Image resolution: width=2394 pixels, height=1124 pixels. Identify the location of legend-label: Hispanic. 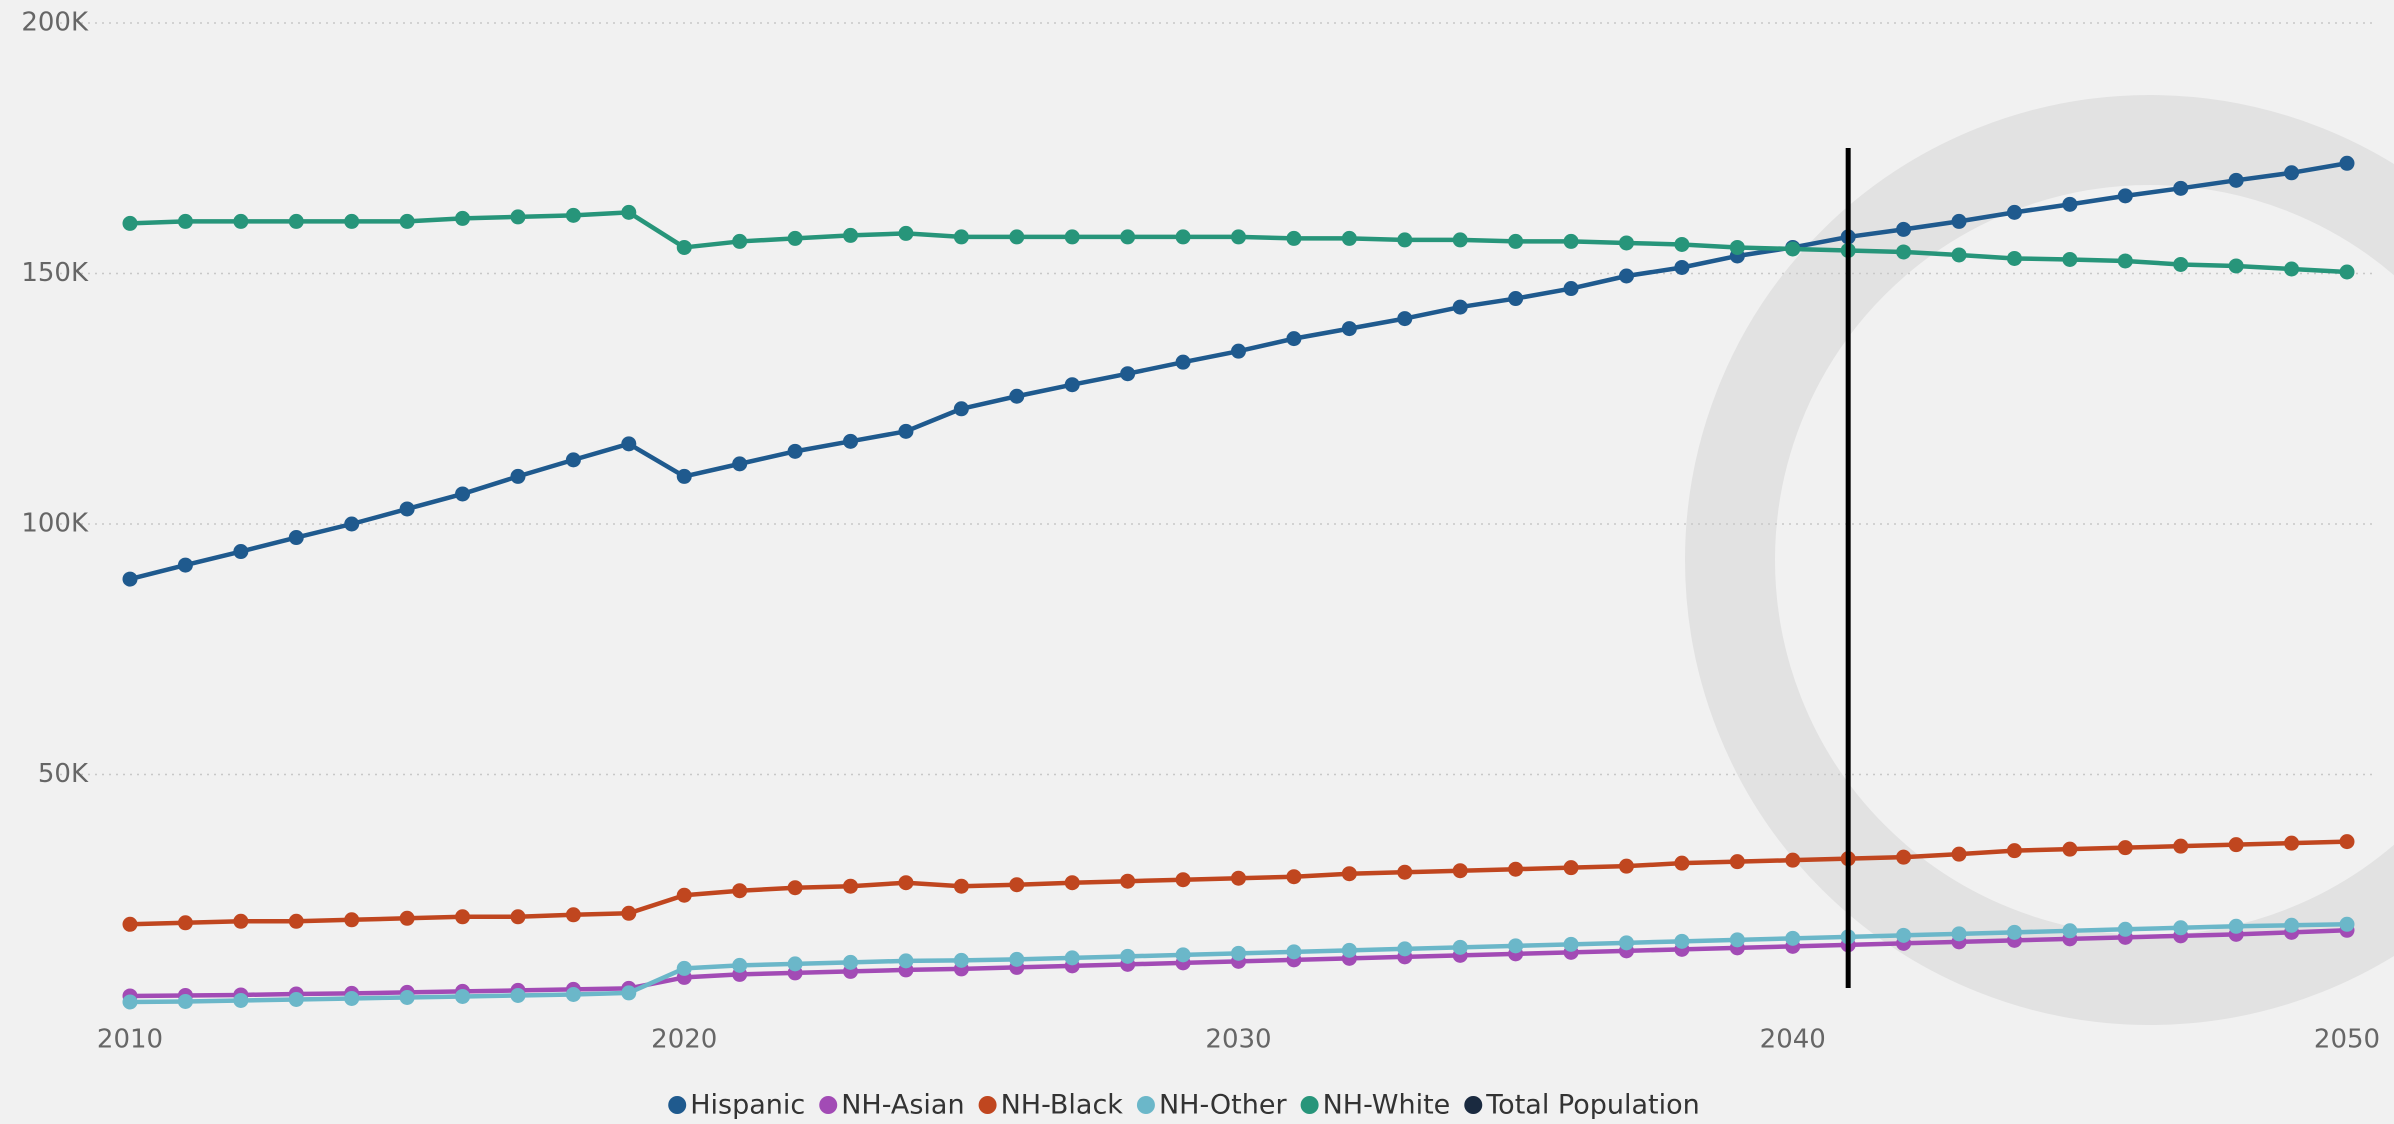
(747, 1105).